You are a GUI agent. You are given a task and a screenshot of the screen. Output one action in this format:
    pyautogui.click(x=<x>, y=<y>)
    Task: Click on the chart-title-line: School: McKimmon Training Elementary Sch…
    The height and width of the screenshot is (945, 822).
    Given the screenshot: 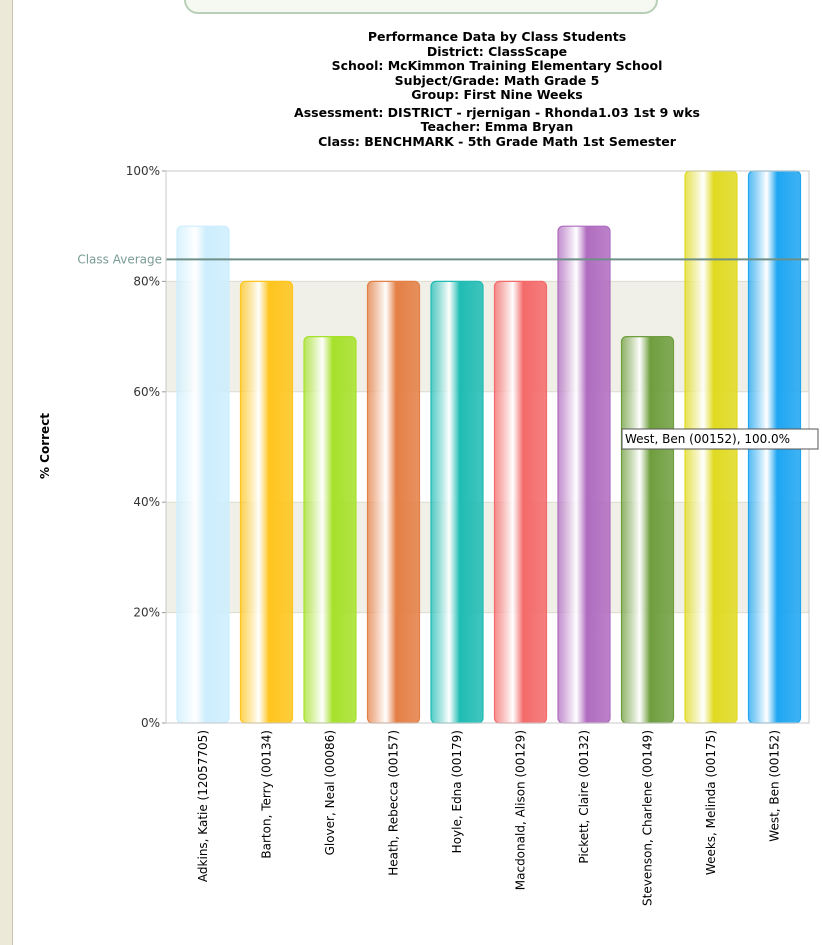 What is the action you would take?
    pyautogui.click(x=497, y=65)
    